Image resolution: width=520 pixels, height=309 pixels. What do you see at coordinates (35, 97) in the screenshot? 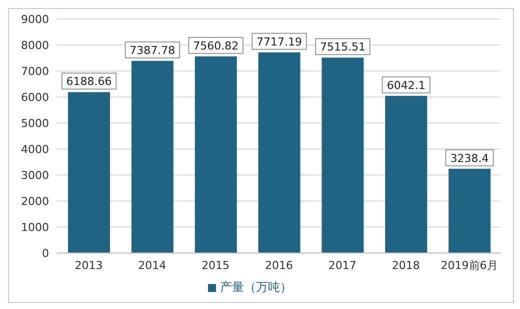
I see `y-tick-label: 6000` at bounding box center [35, 97].